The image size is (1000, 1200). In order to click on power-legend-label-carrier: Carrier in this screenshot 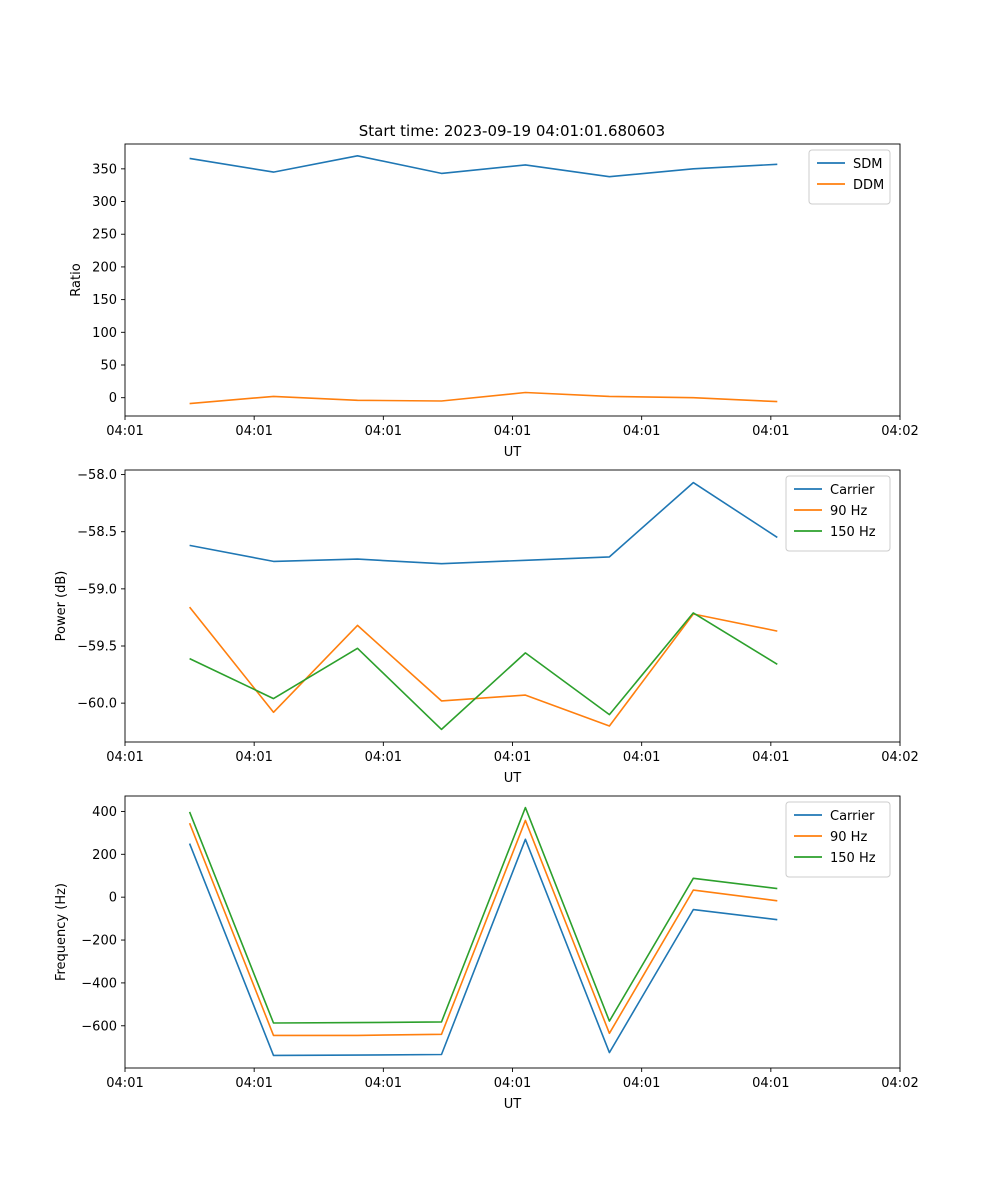, I will do `click(852, 490)`.